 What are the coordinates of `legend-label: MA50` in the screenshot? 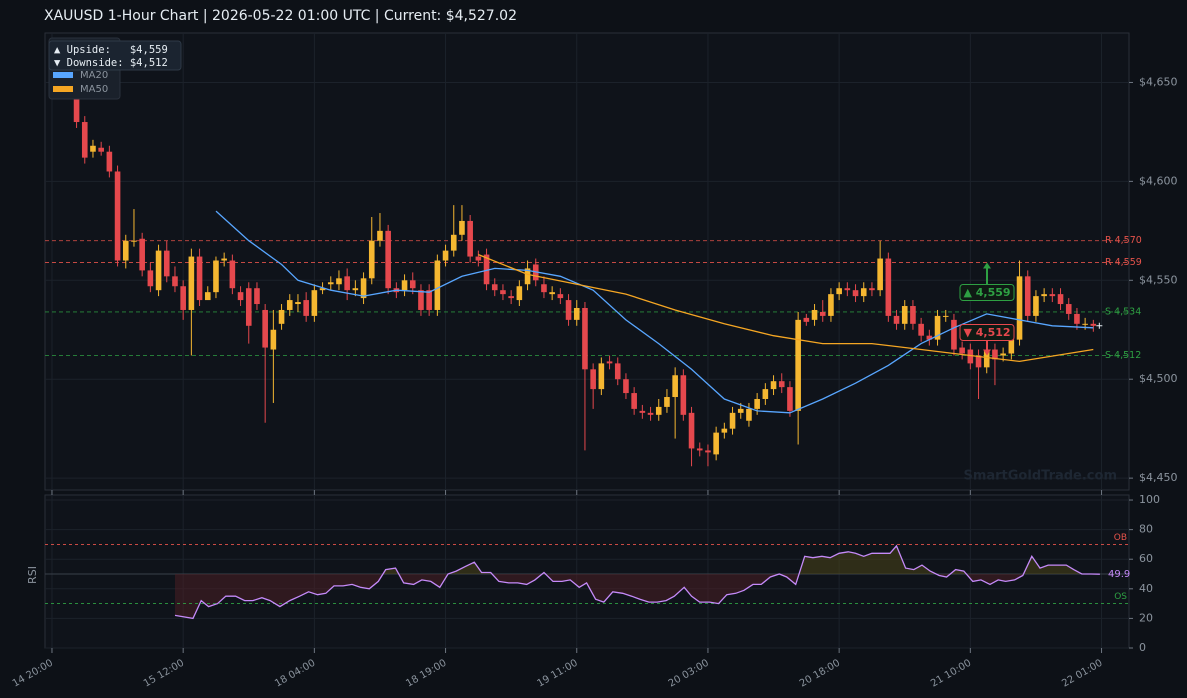 It's located at (94, 89).